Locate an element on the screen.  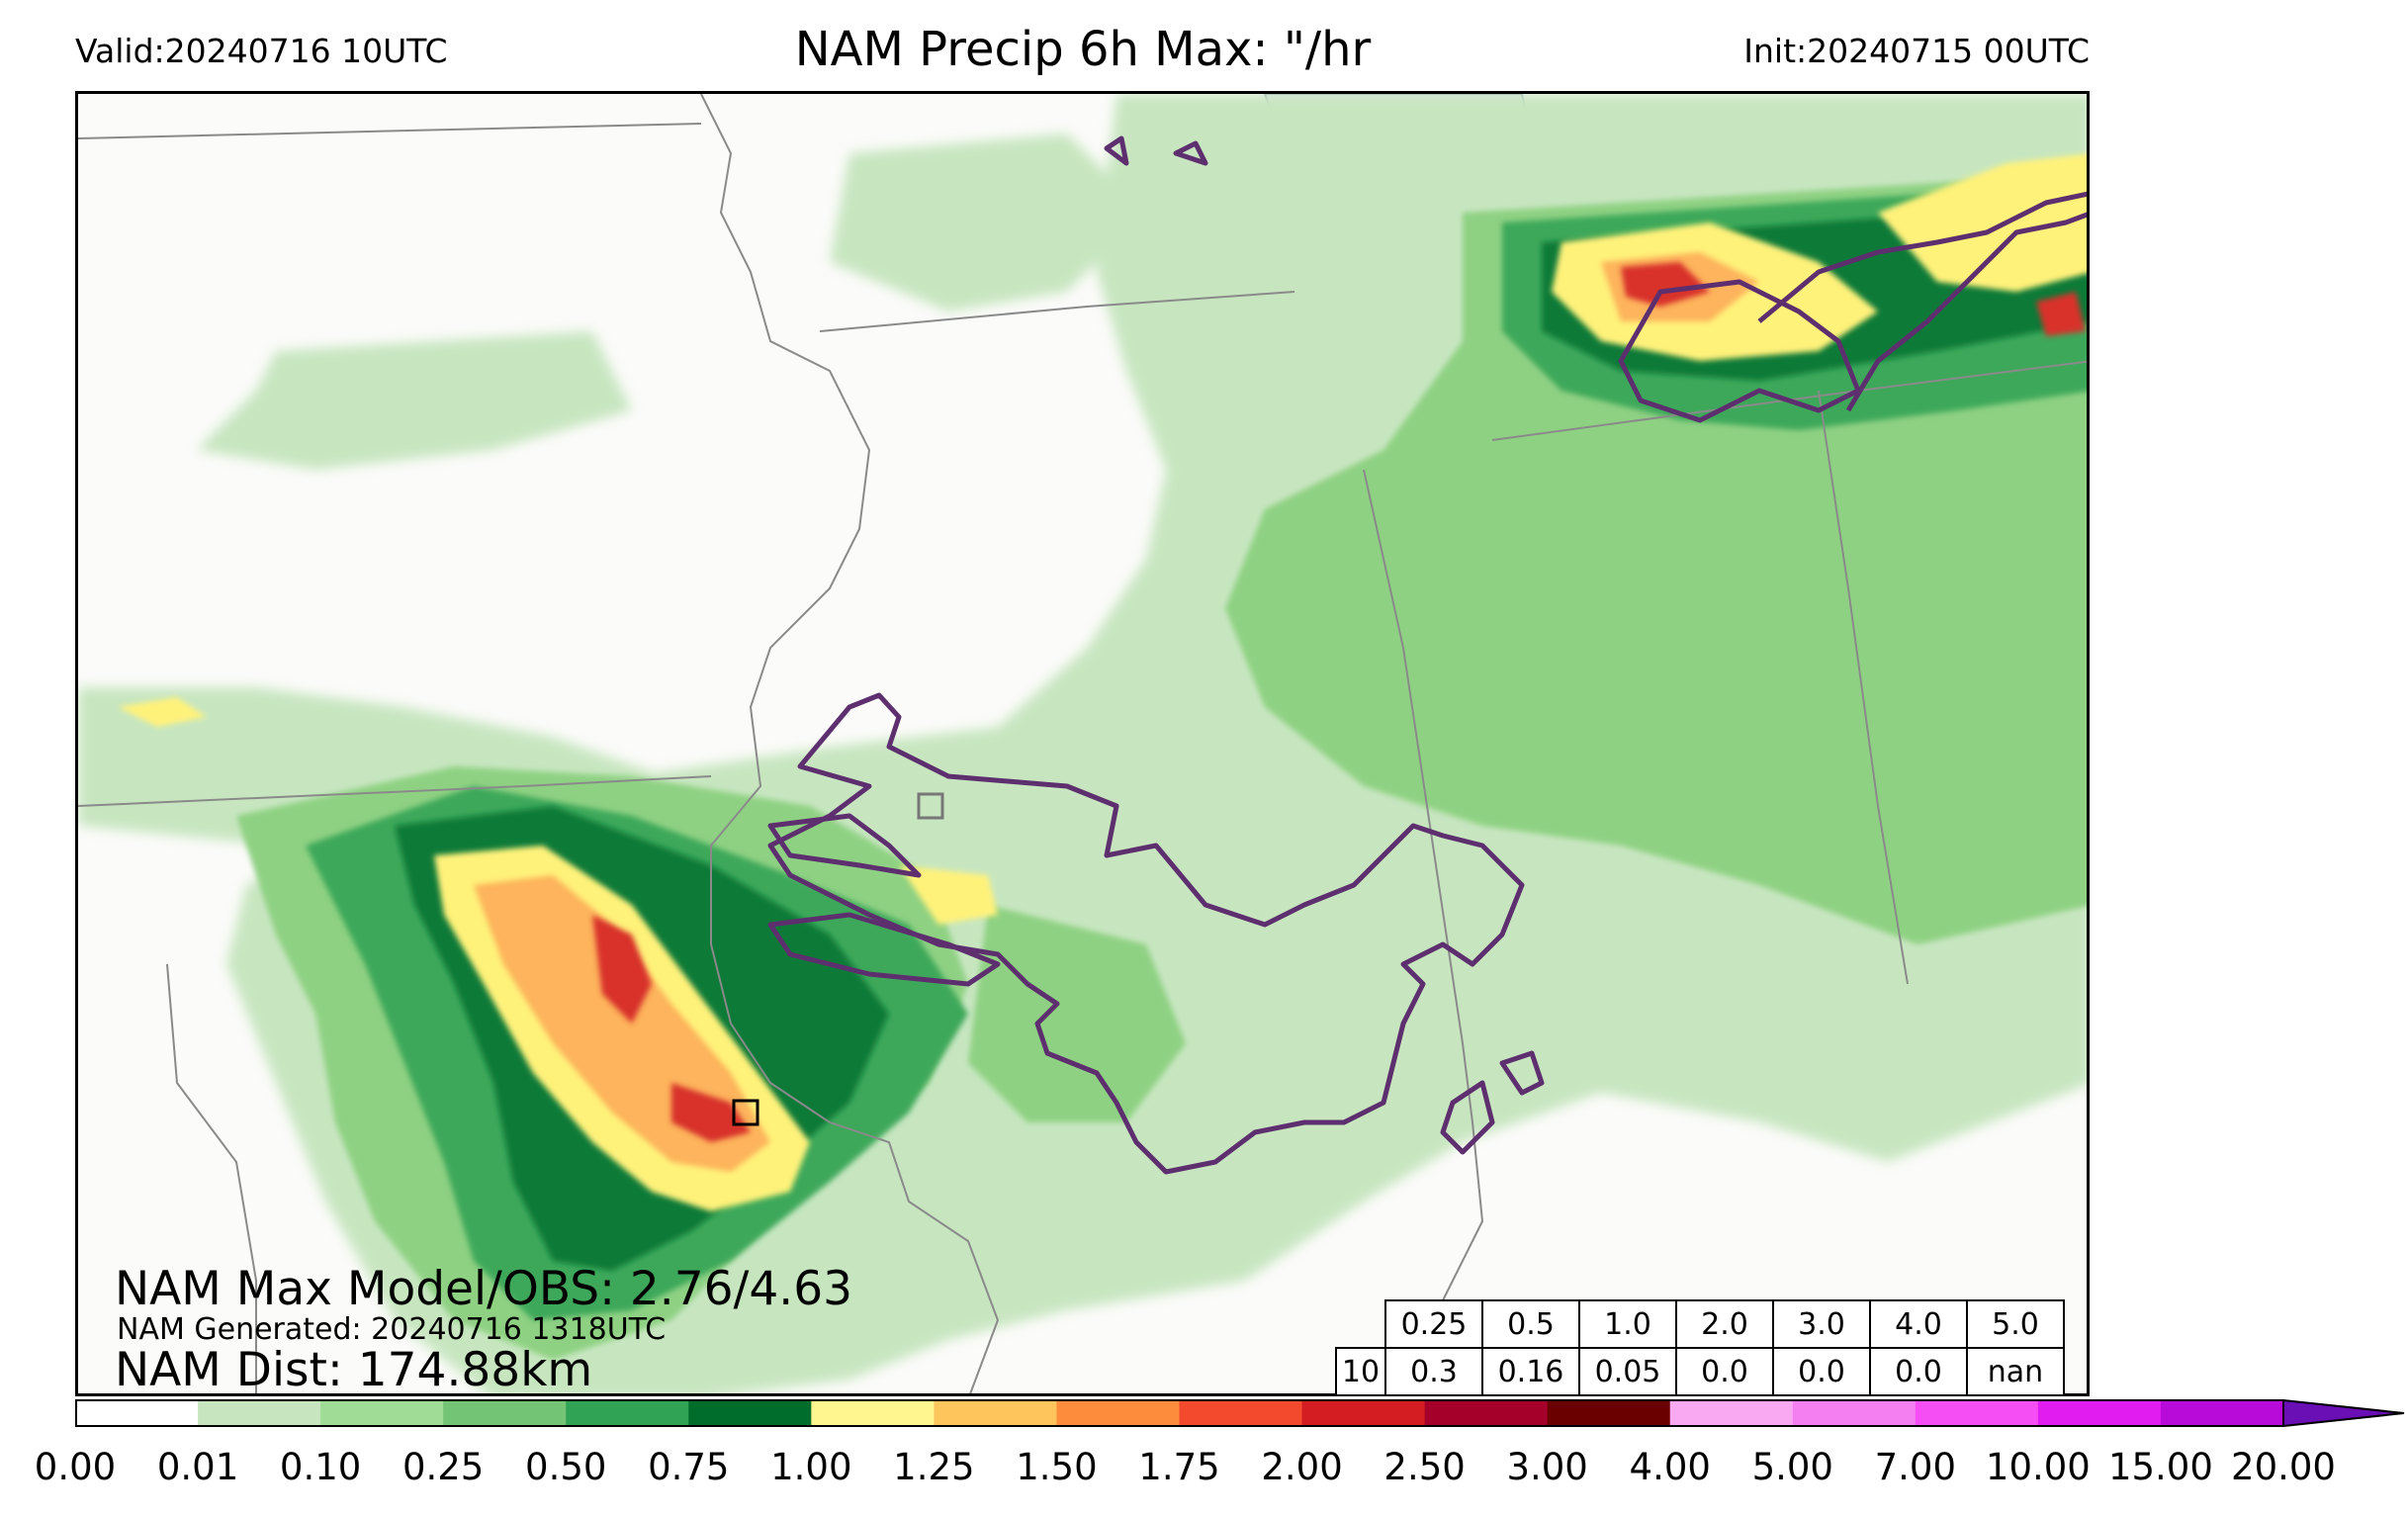
valid-time-label: Valid:20240716 10UTC is located at coordinates (261, 51).